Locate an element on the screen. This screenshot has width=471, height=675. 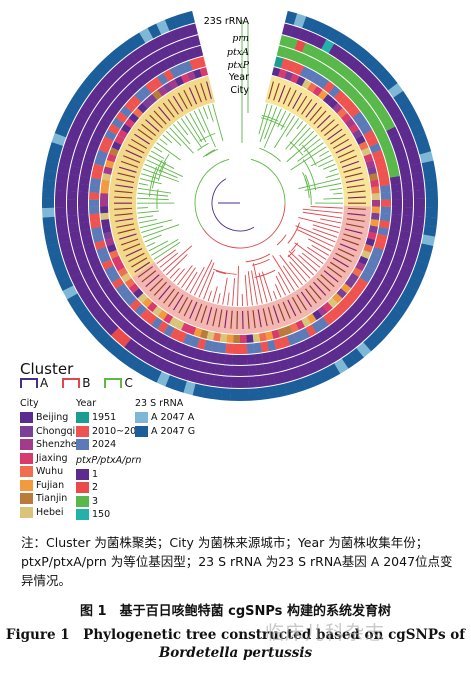
cluster-legend-item: B is located at coordinates (76, 383).